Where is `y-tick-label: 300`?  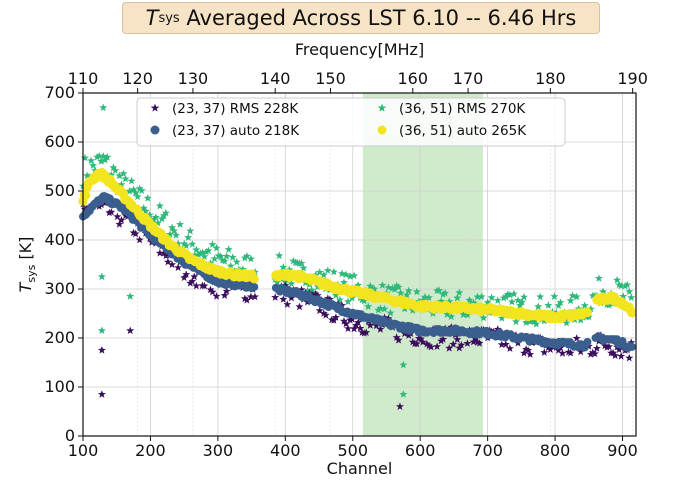
y-tick-label: 300 is located at coordinates (59, 288).